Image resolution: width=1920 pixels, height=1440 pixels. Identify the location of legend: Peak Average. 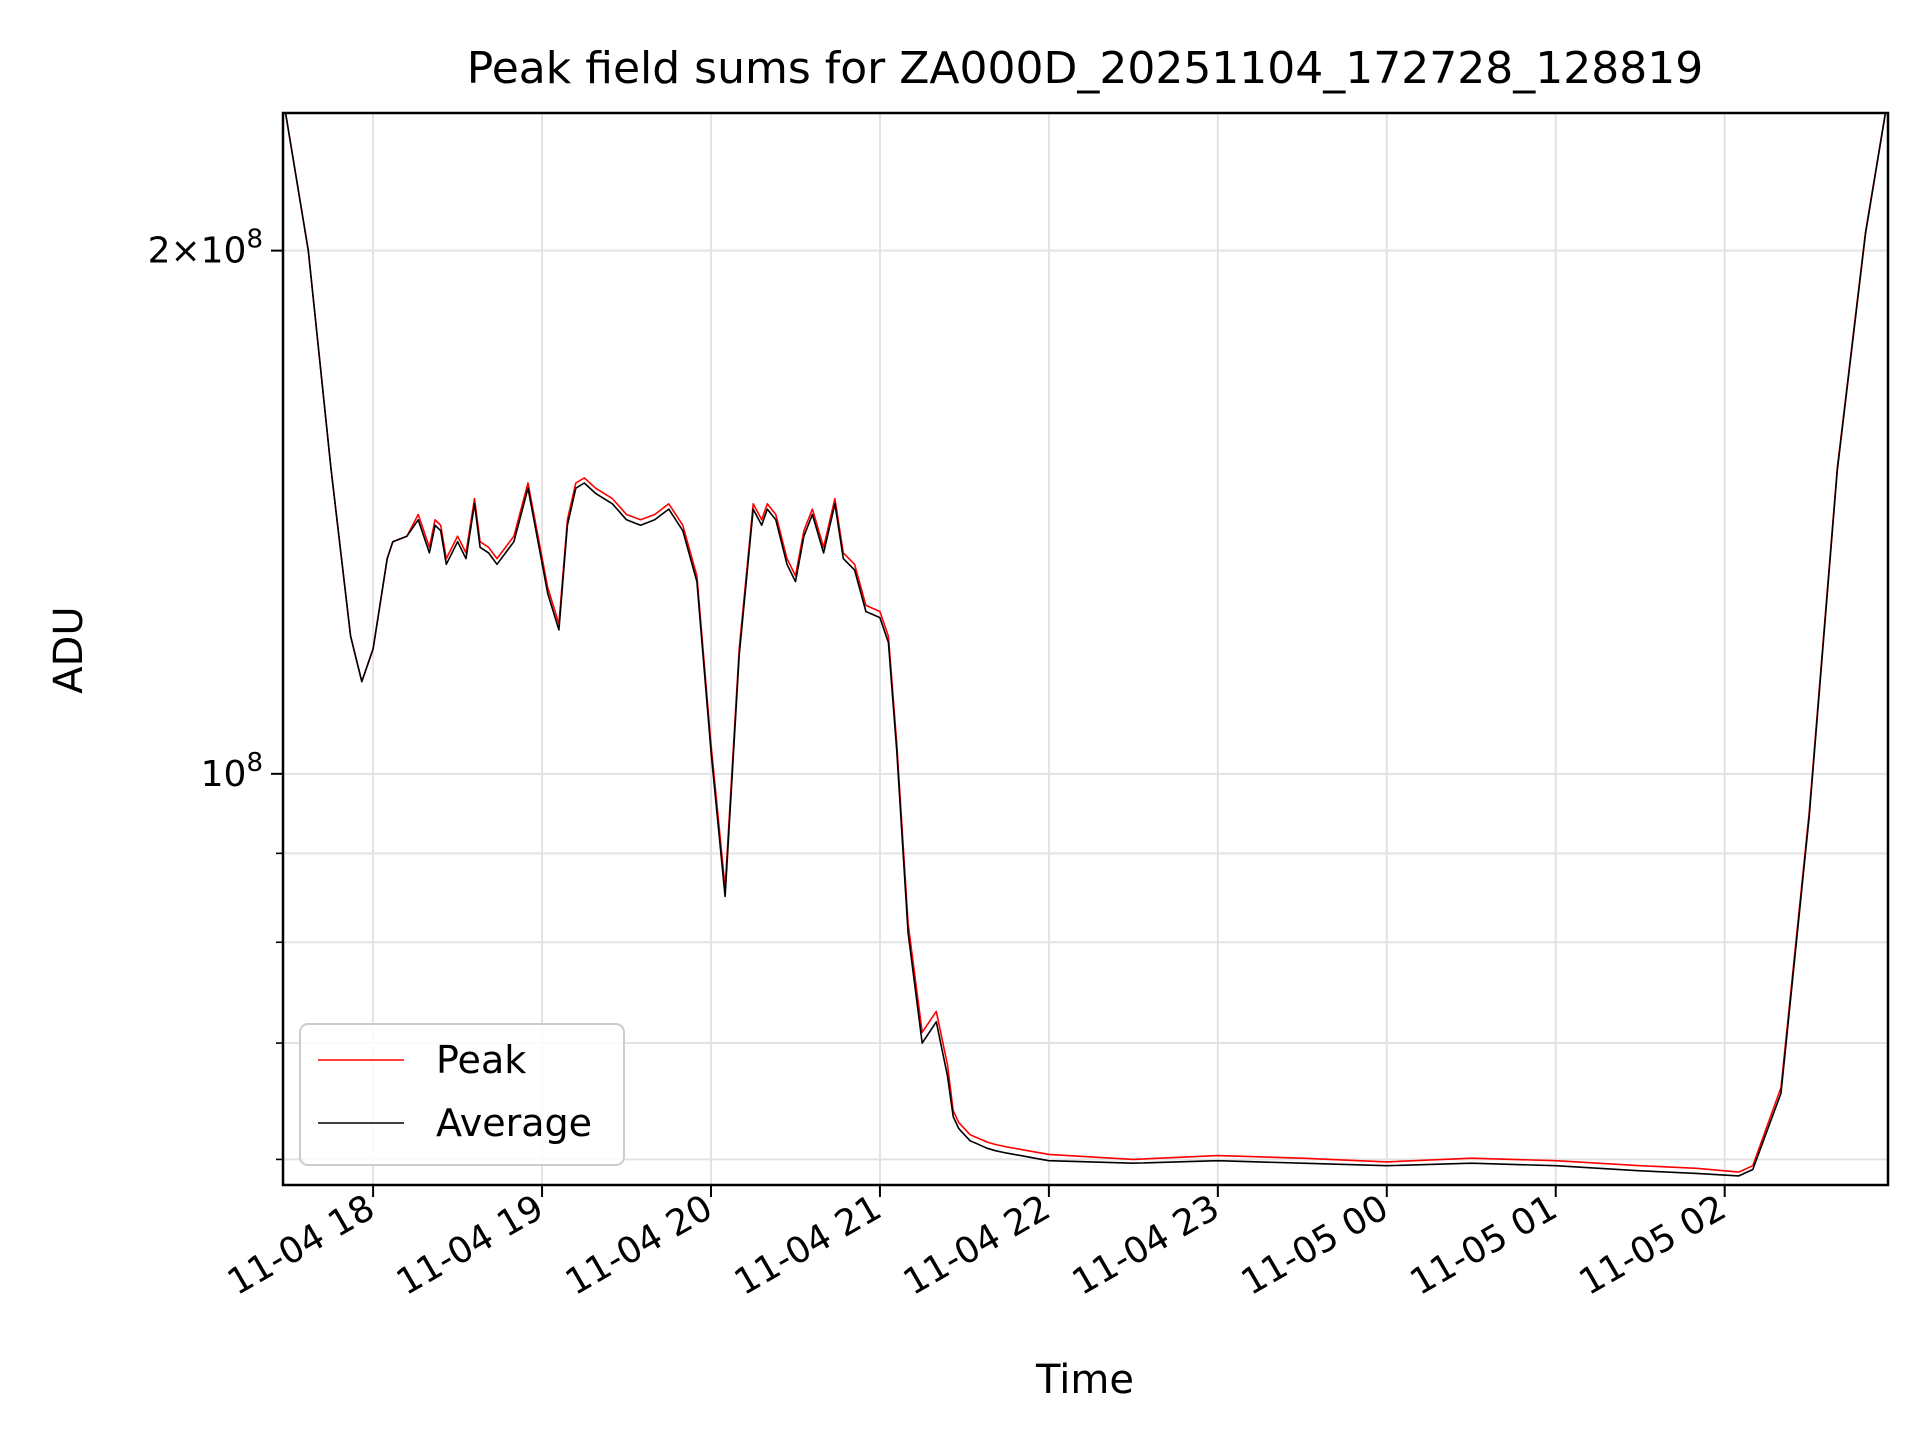
(462, 1094).